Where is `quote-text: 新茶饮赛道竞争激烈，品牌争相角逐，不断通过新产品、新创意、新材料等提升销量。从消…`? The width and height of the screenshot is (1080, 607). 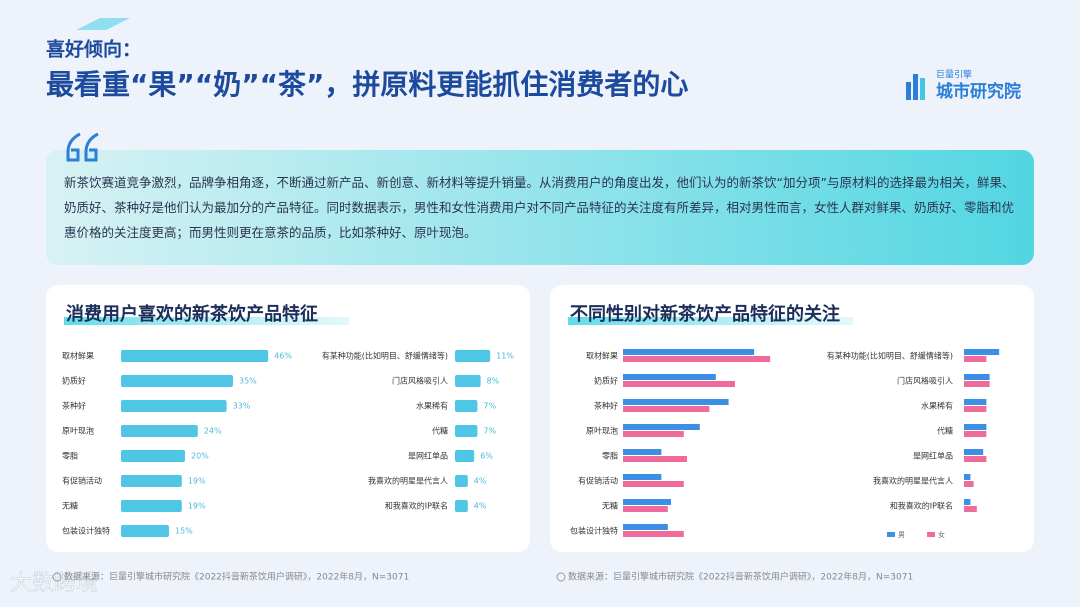 quote-text: 新茶饮赛道竞争激烈，品牌争相角逐，不断通过新产品、新创意、新材料等提升销量。从消… is located at coordinates (539, 207).